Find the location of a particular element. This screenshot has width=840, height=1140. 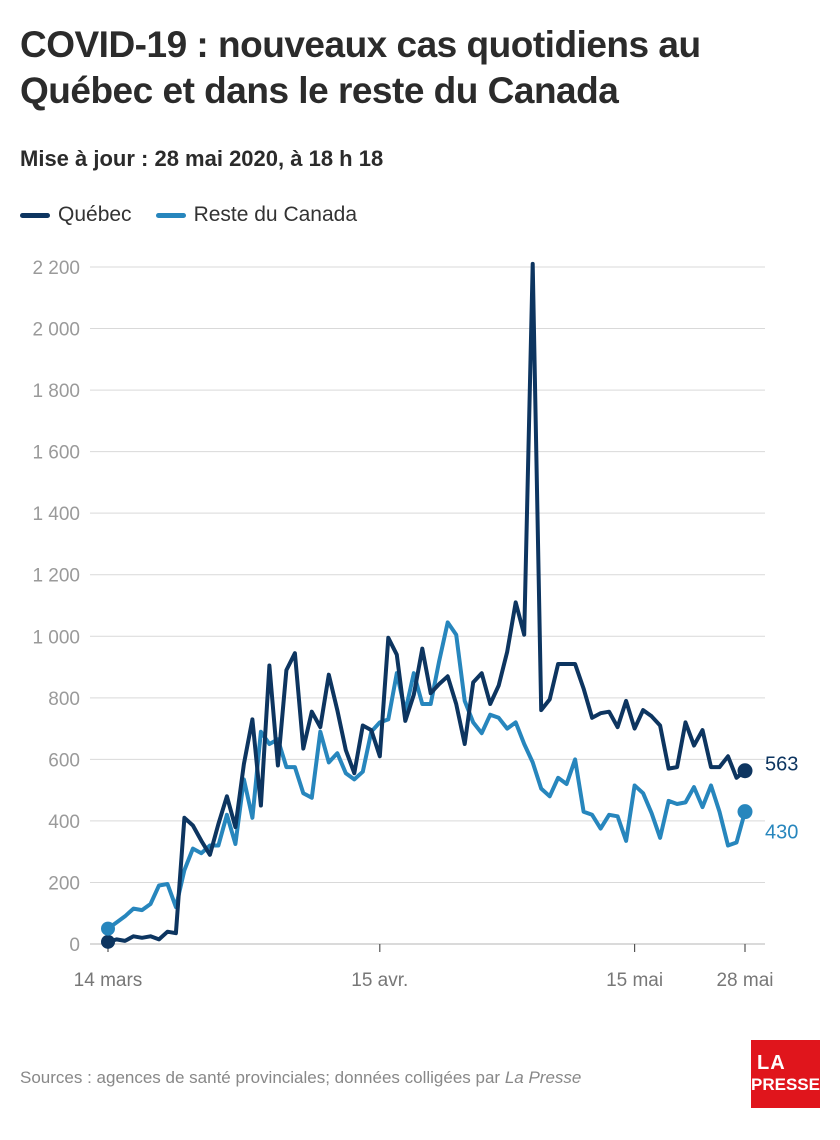

x-tick-label: 14 mars is located at coordinates (108, 980).